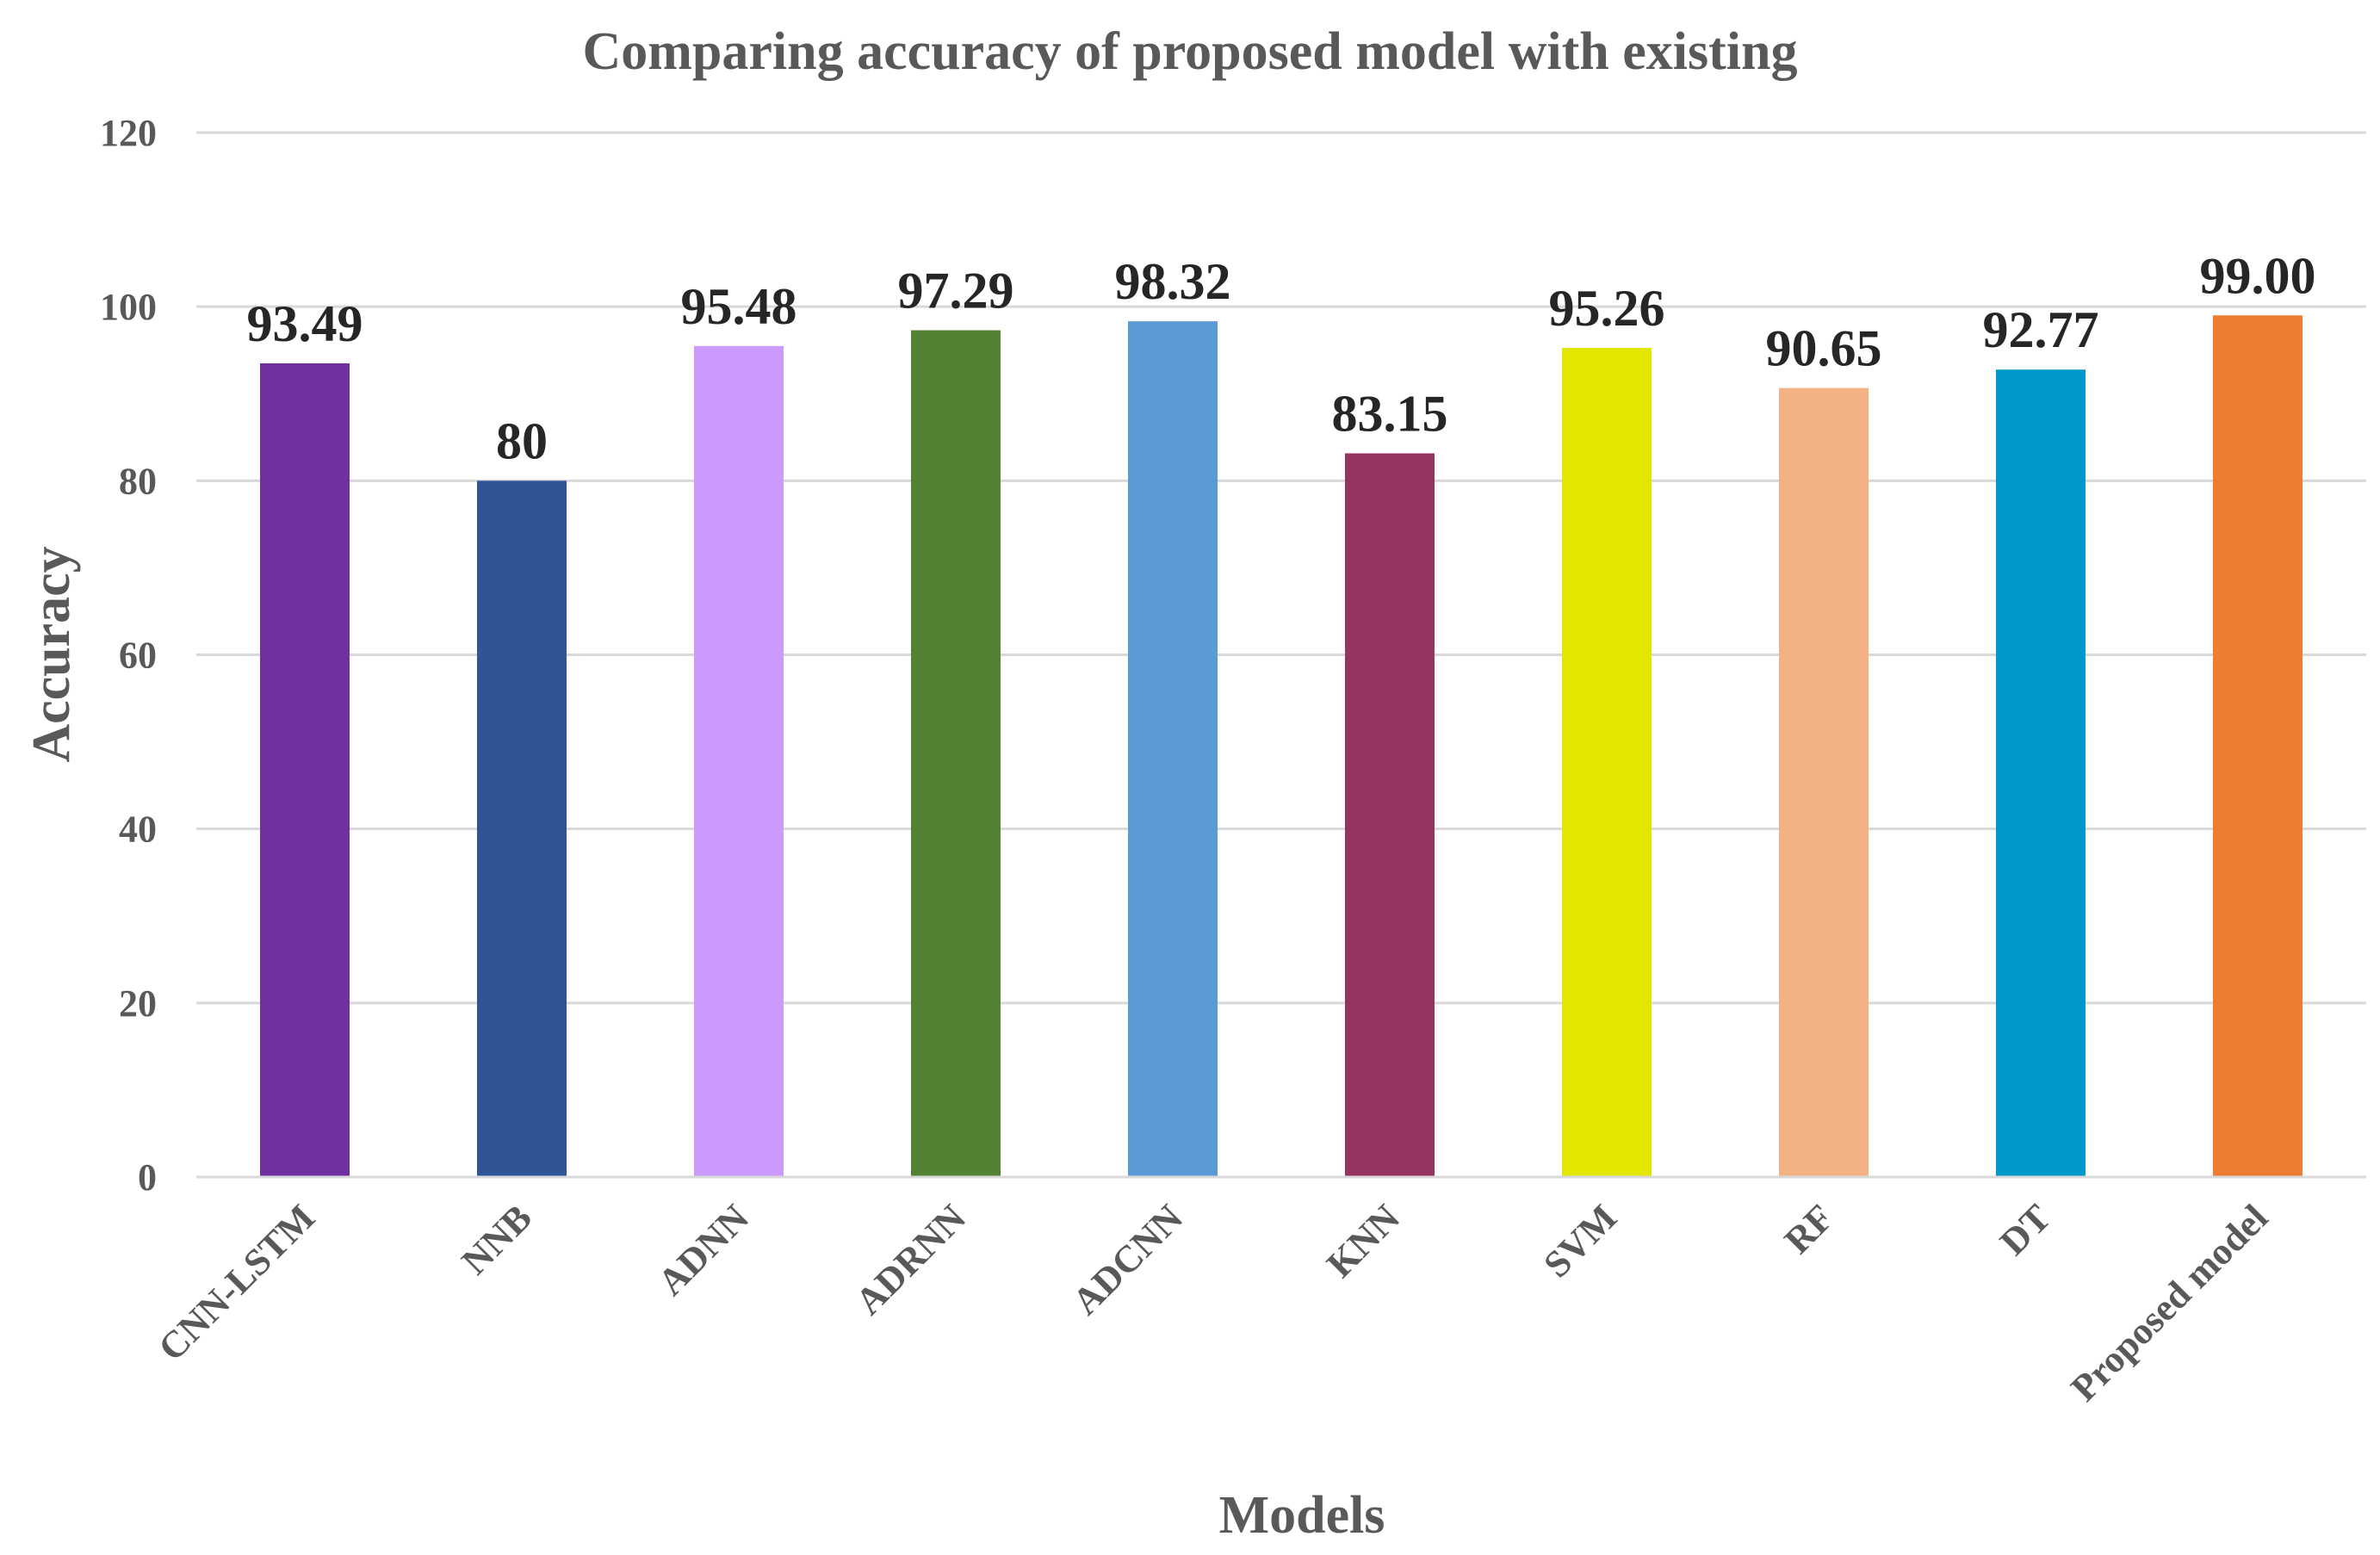 Image resolution: width=2380 pixels, height=1555 pixels. Describe the element at coordinates (1128, 1259) in the screenshot. I see `category-label: ADCNN` at that location.